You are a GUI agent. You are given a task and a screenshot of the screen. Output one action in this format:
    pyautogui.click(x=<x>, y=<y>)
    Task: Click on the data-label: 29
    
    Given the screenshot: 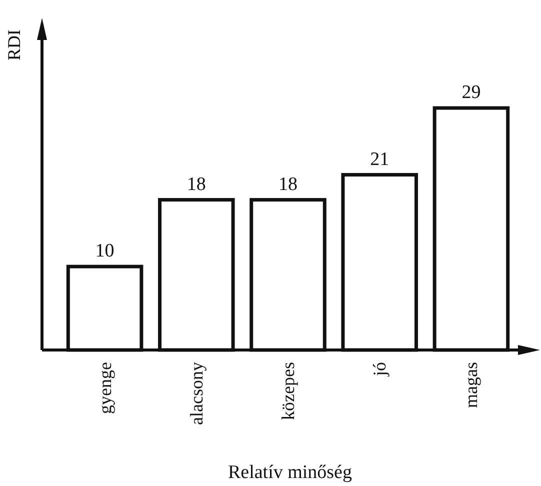 What is the action you would take?
    pyautogui.click(x=471, y=92)
    